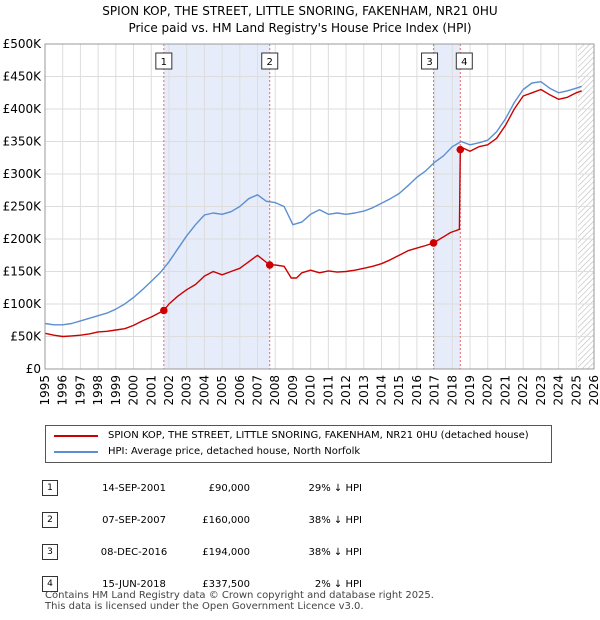 The width and height of the screenshot is (600, 620). What do you see at coordinates (364, 390) in the screenshot?
I see `x-tick-label: 2013` at bounding box center [364, 390].